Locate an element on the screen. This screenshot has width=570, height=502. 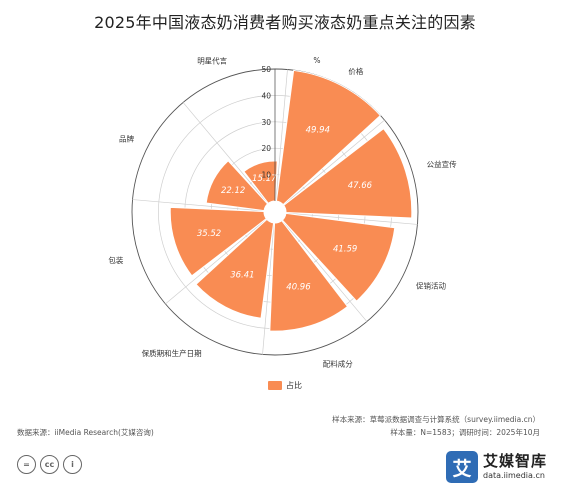
cc-icon: cc is located at coordinates (49, 464).